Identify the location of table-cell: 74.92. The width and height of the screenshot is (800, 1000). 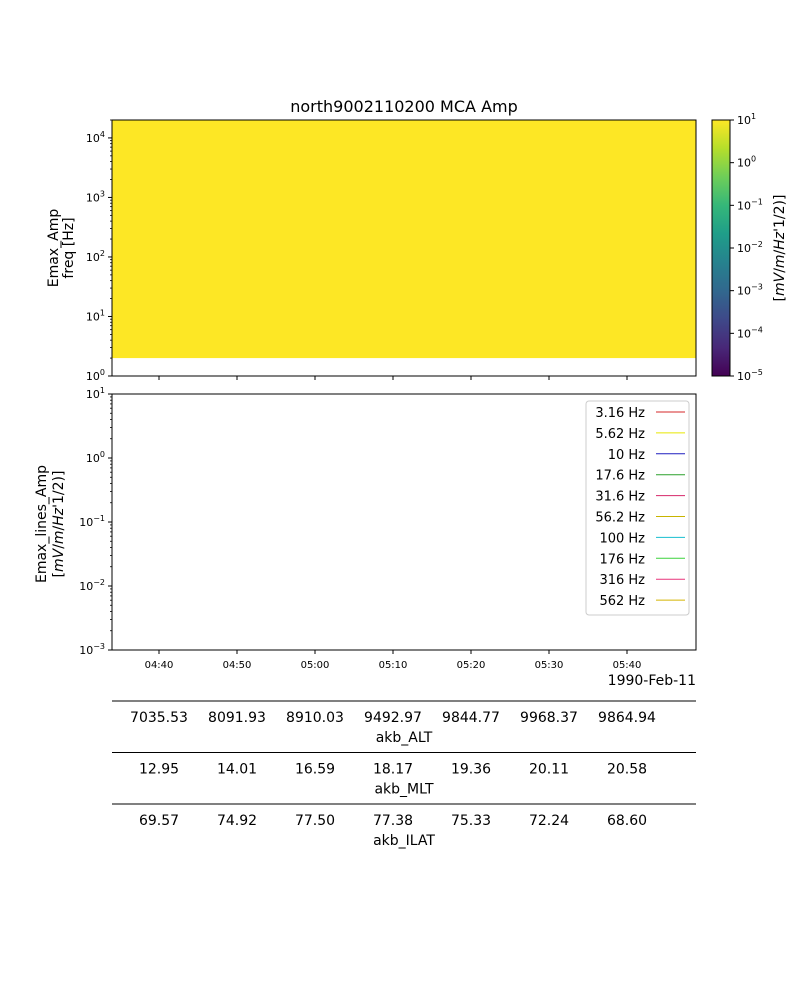
(237, 821).